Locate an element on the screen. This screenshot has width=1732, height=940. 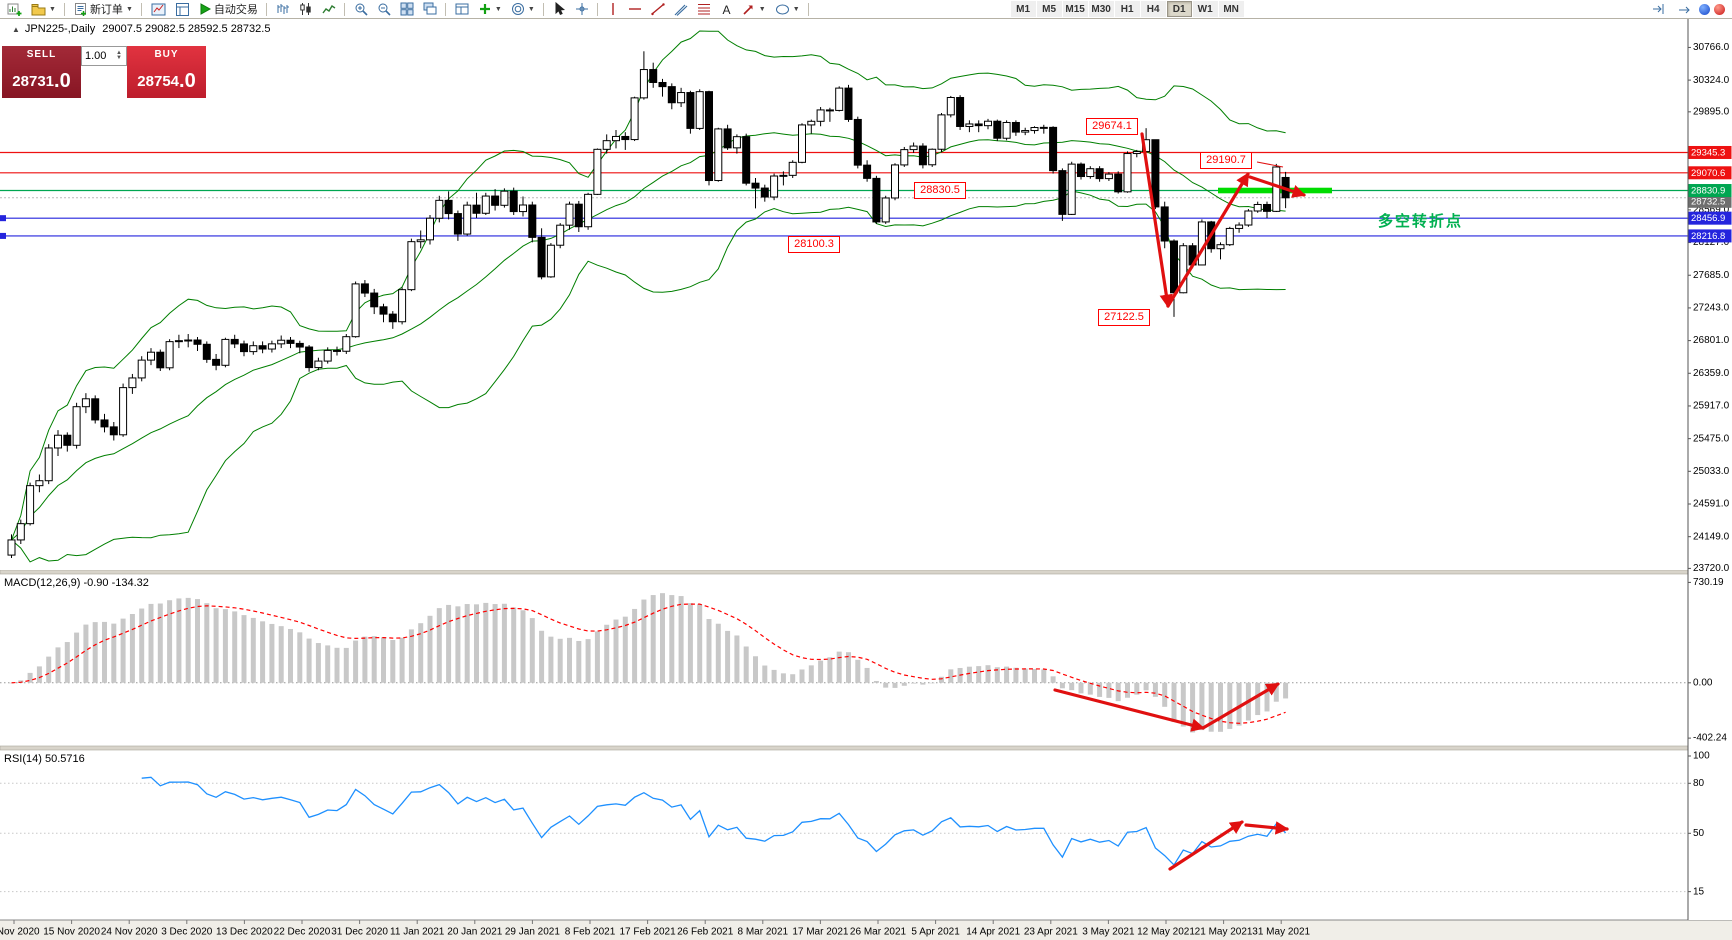
auto-arrange-button is located at coordinates (462, 9).